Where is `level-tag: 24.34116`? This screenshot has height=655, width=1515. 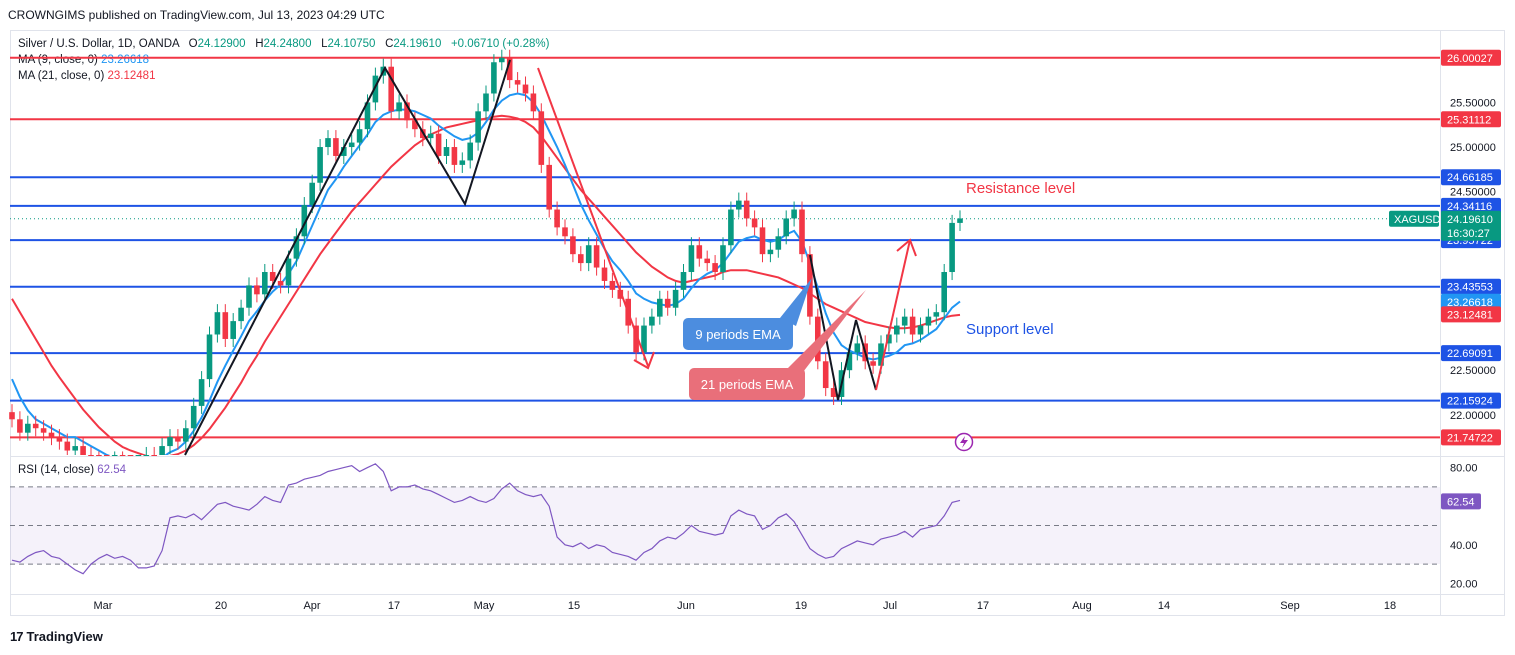
level-tag: 24.34116 is located at coordinates (1471, 205).